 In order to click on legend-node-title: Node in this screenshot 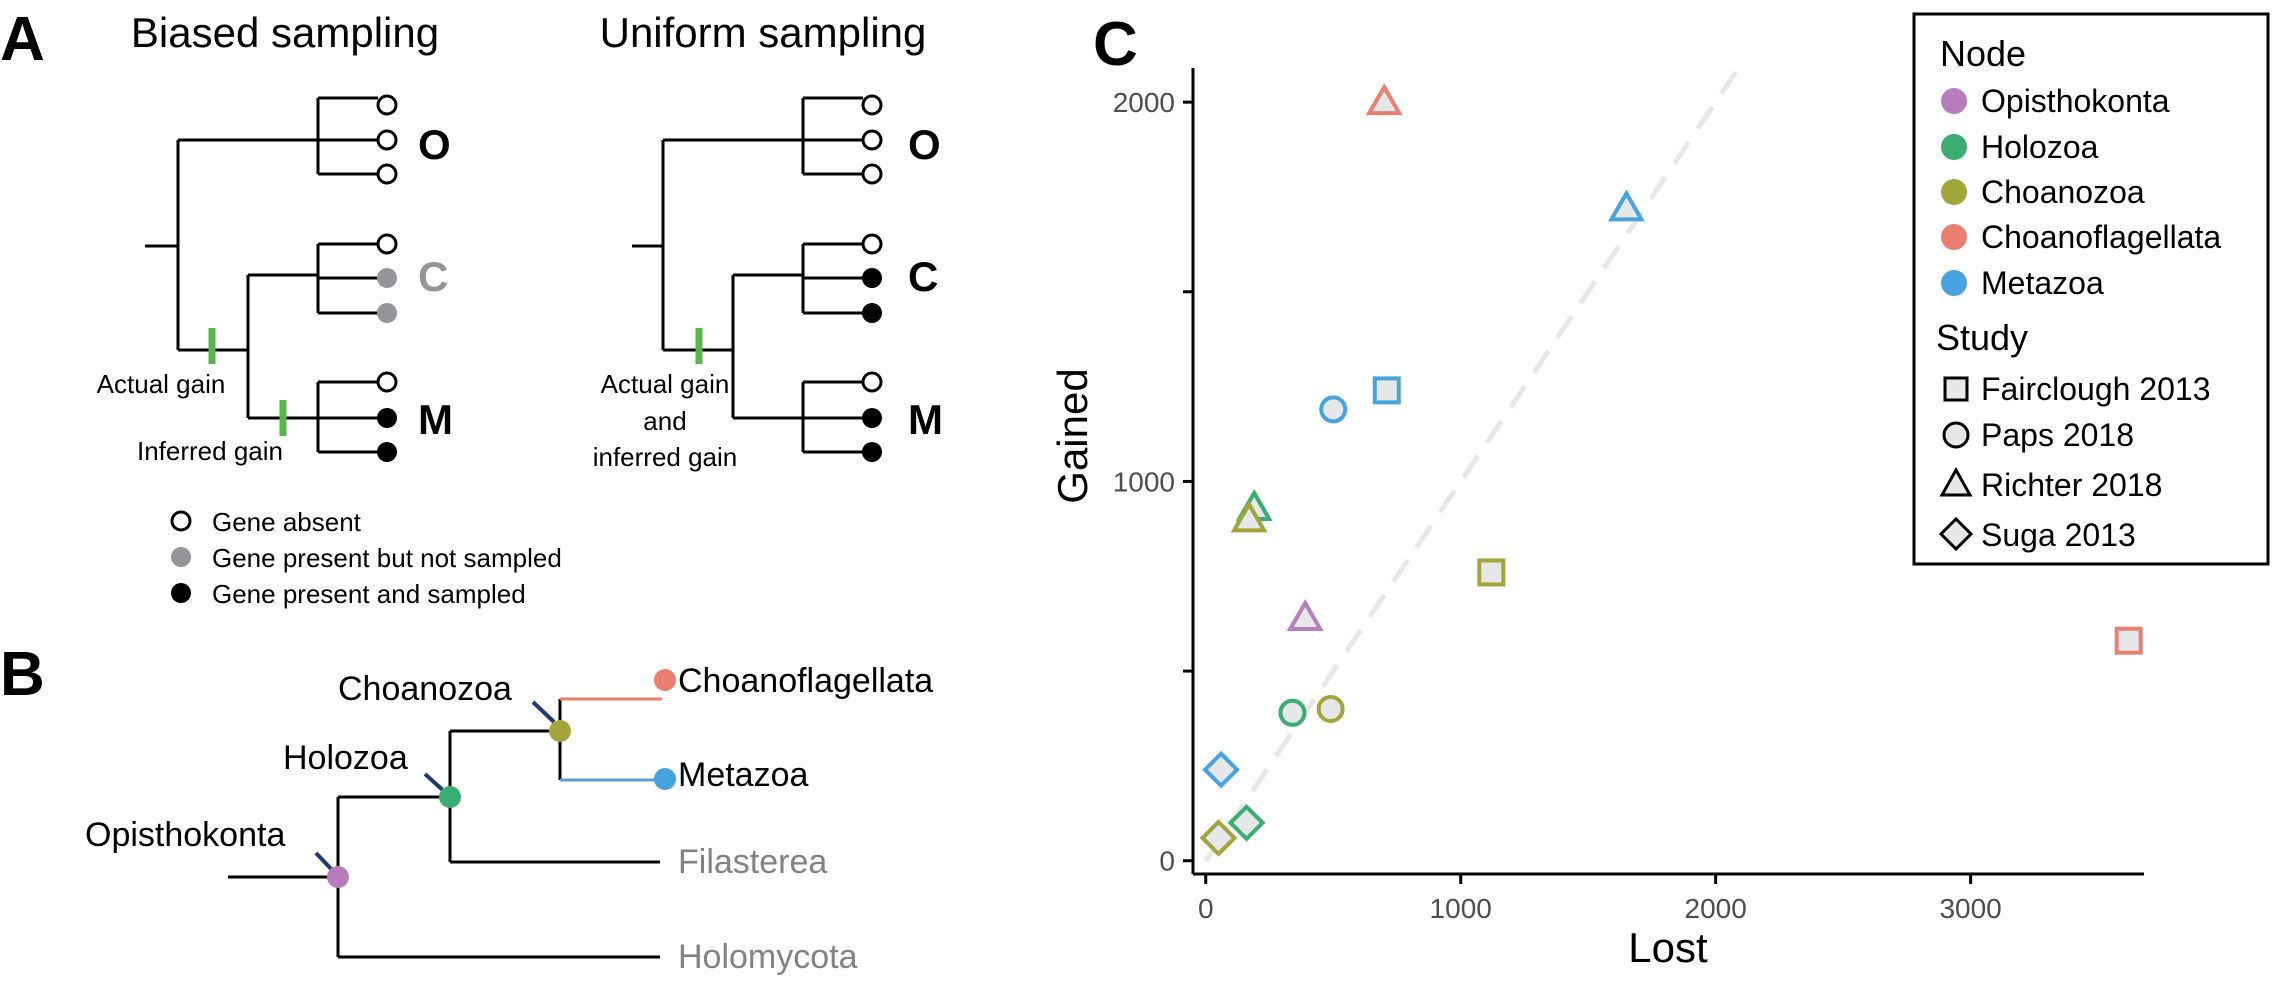, I will do `click(1983, 53)`.